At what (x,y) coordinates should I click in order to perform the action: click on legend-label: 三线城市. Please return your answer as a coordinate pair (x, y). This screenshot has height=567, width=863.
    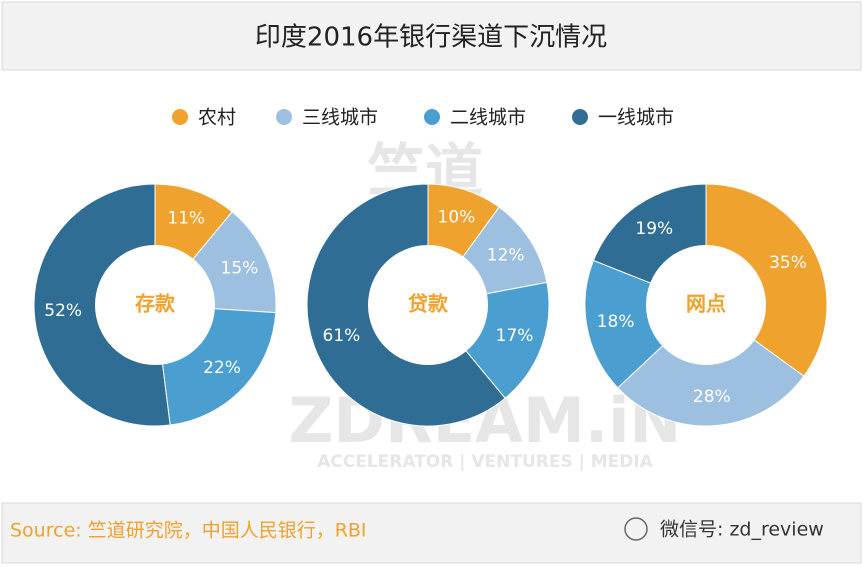
    Looking at the image, I should click on (340, 118).